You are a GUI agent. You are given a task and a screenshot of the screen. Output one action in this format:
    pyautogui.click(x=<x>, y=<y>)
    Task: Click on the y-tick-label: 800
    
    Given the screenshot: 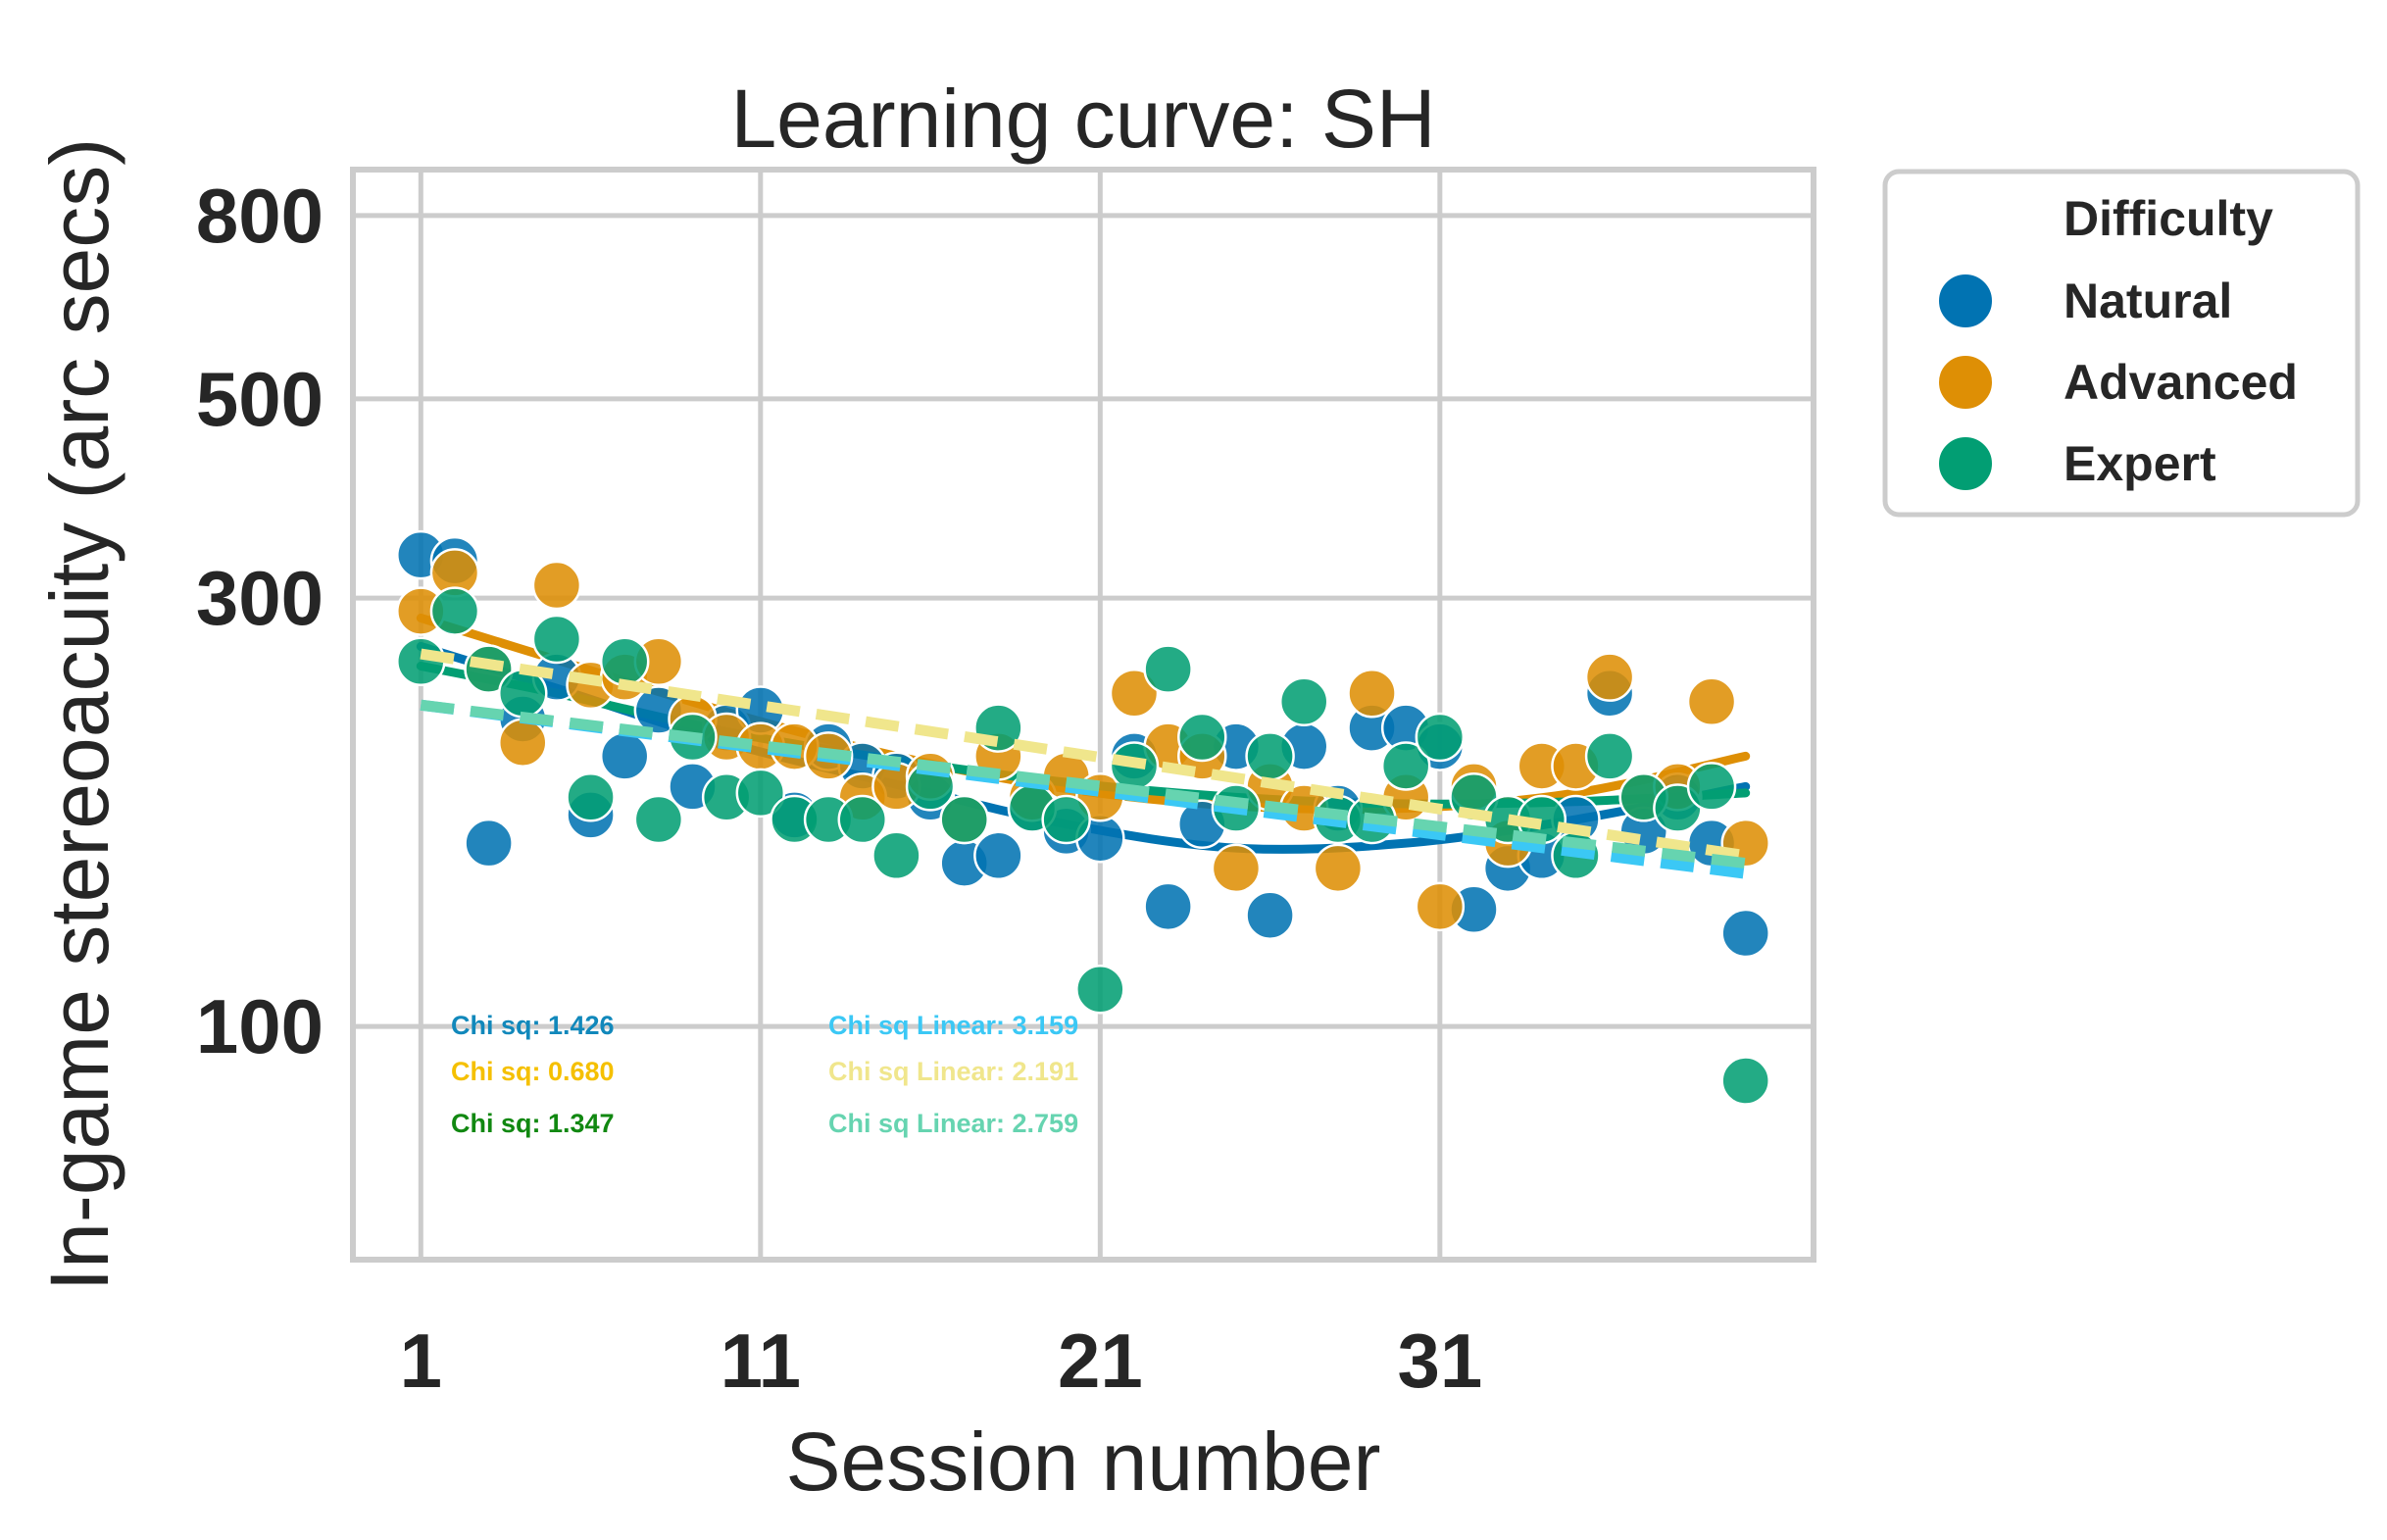 What is the action you would take?
    pyautogui.click(x=259, y=216)
    